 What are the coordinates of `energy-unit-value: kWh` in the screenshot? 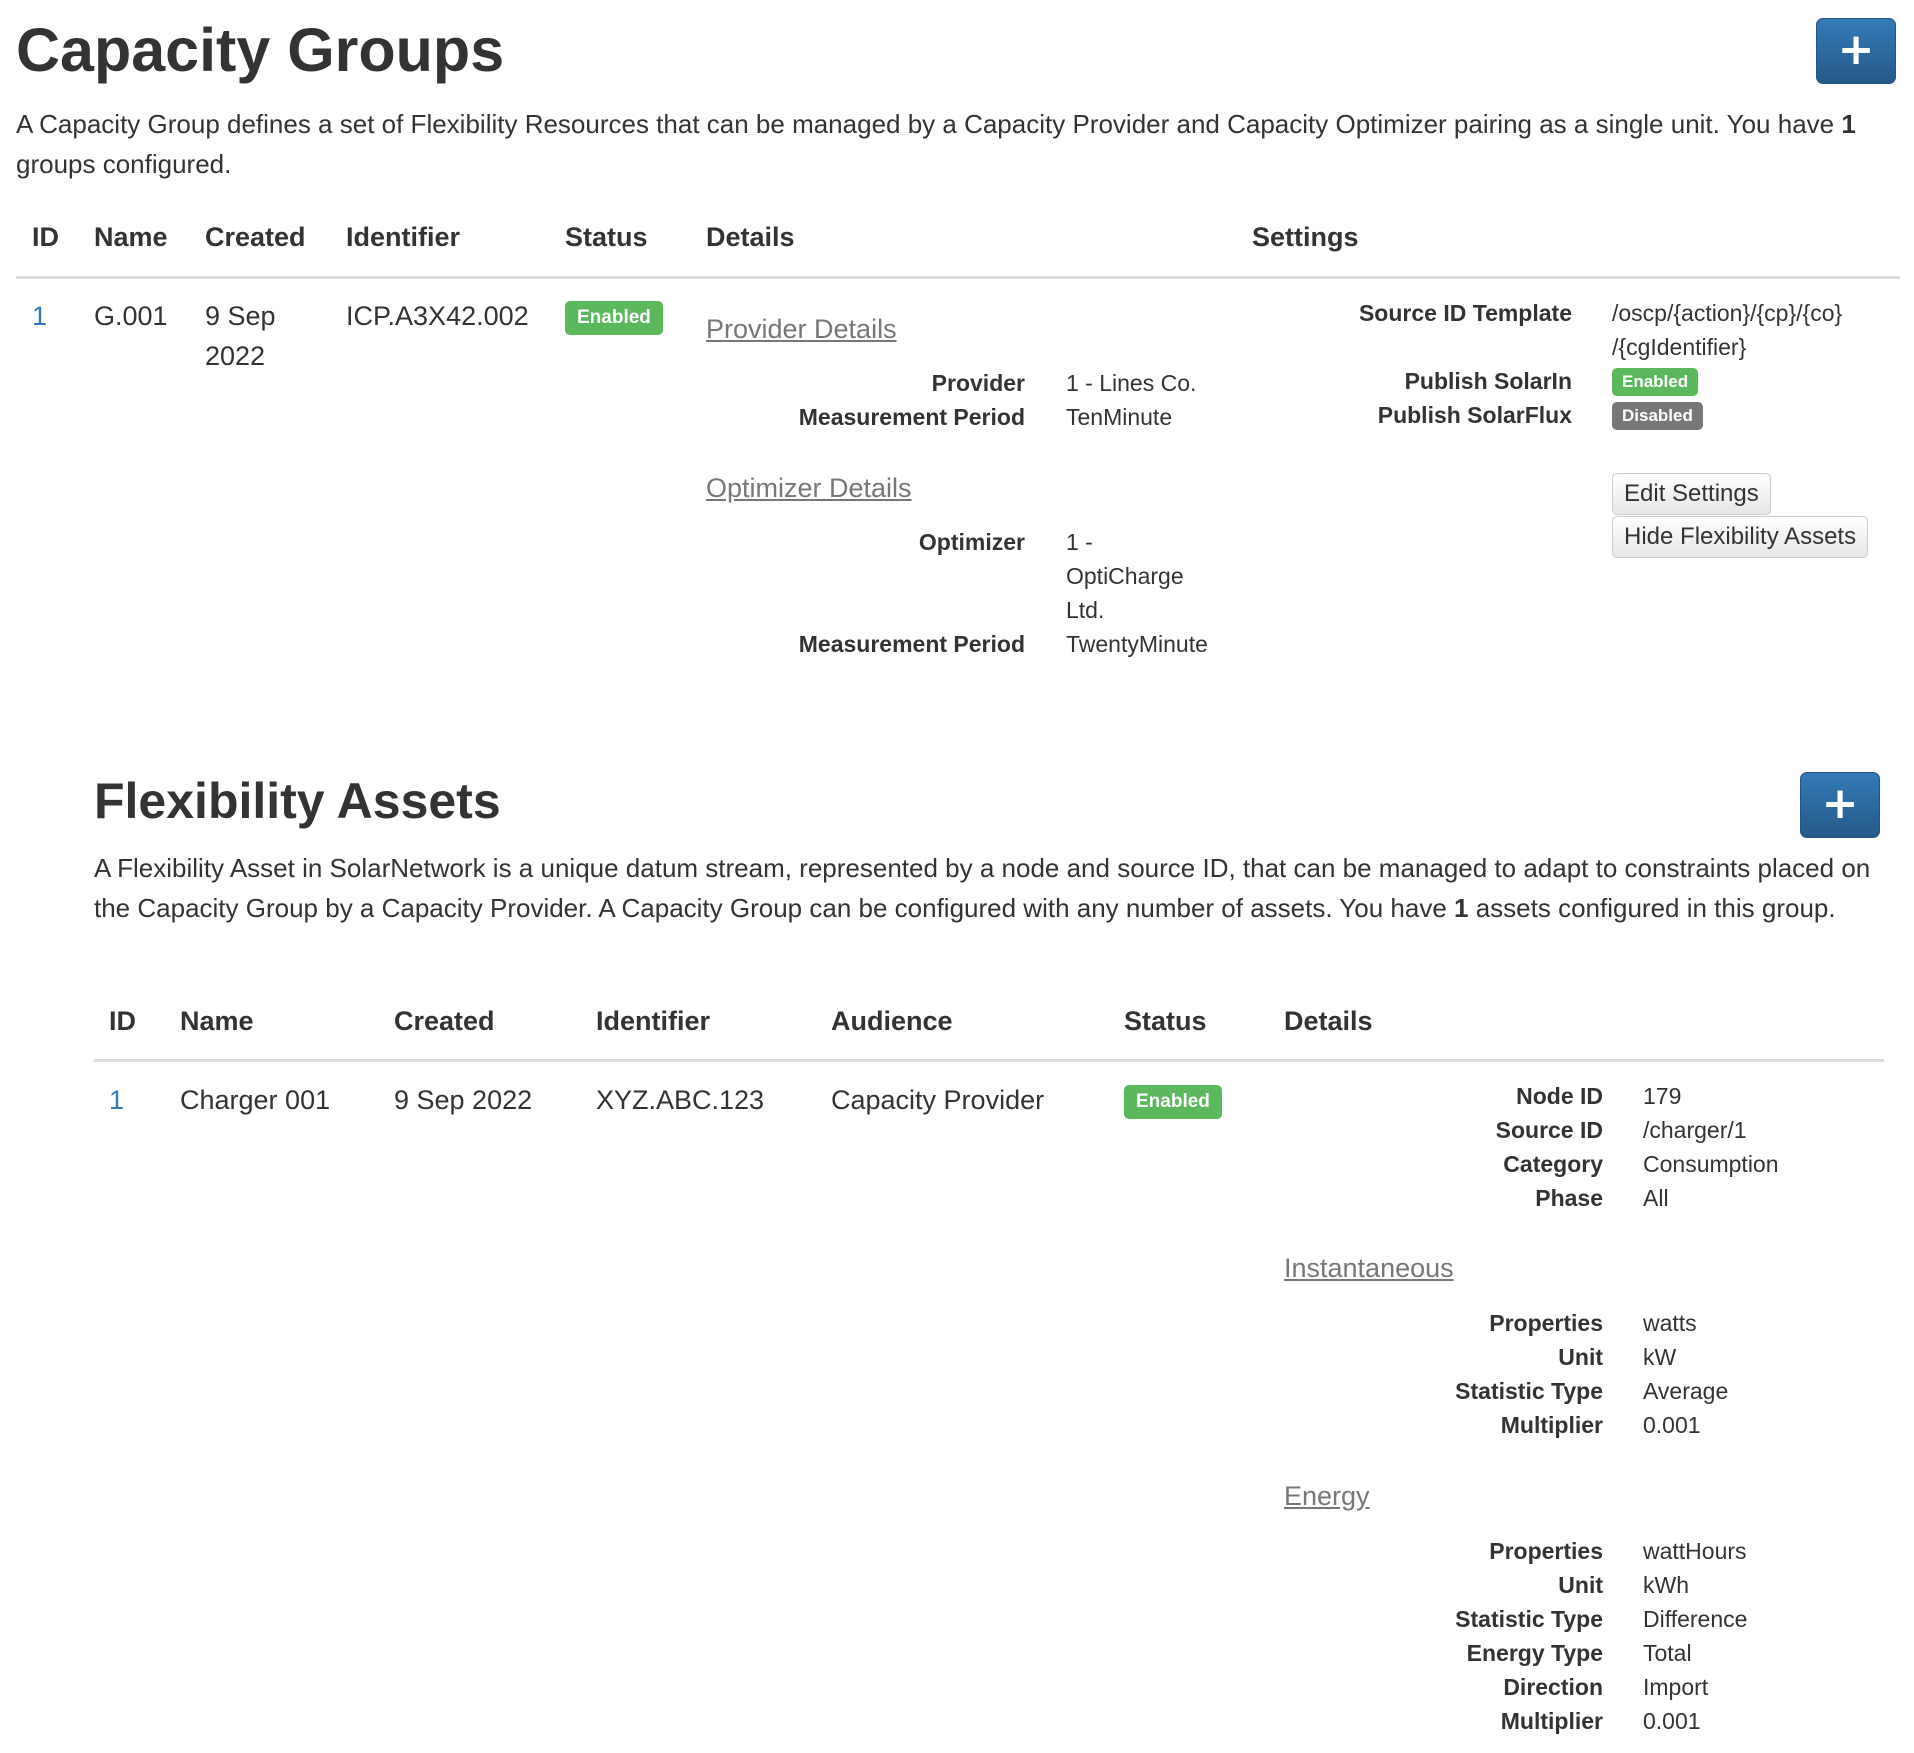 It's located at (1666, 1585).